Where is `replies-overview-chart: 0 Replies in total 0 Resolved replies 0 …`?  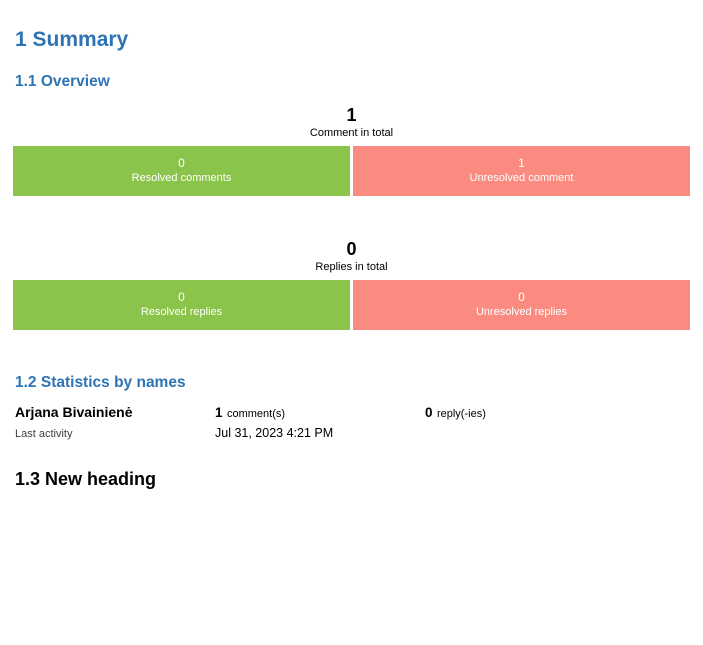 replies-overview-chart: 0 Replies in total 0 Resolved replies 0 … is located at coordinates (351, 284).